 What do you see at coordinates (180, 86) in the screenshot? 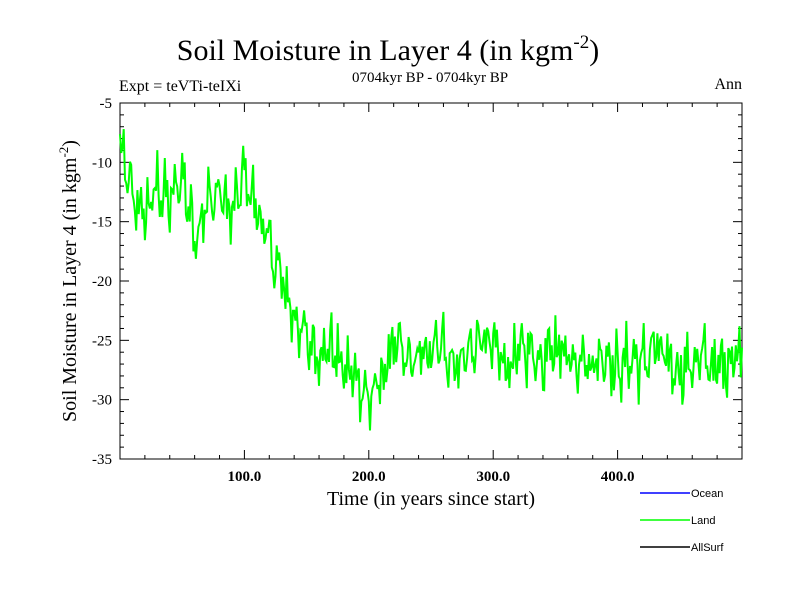
I see `expt-label: Expt = teVTi-teIXi` at bounding box center [180, 86].